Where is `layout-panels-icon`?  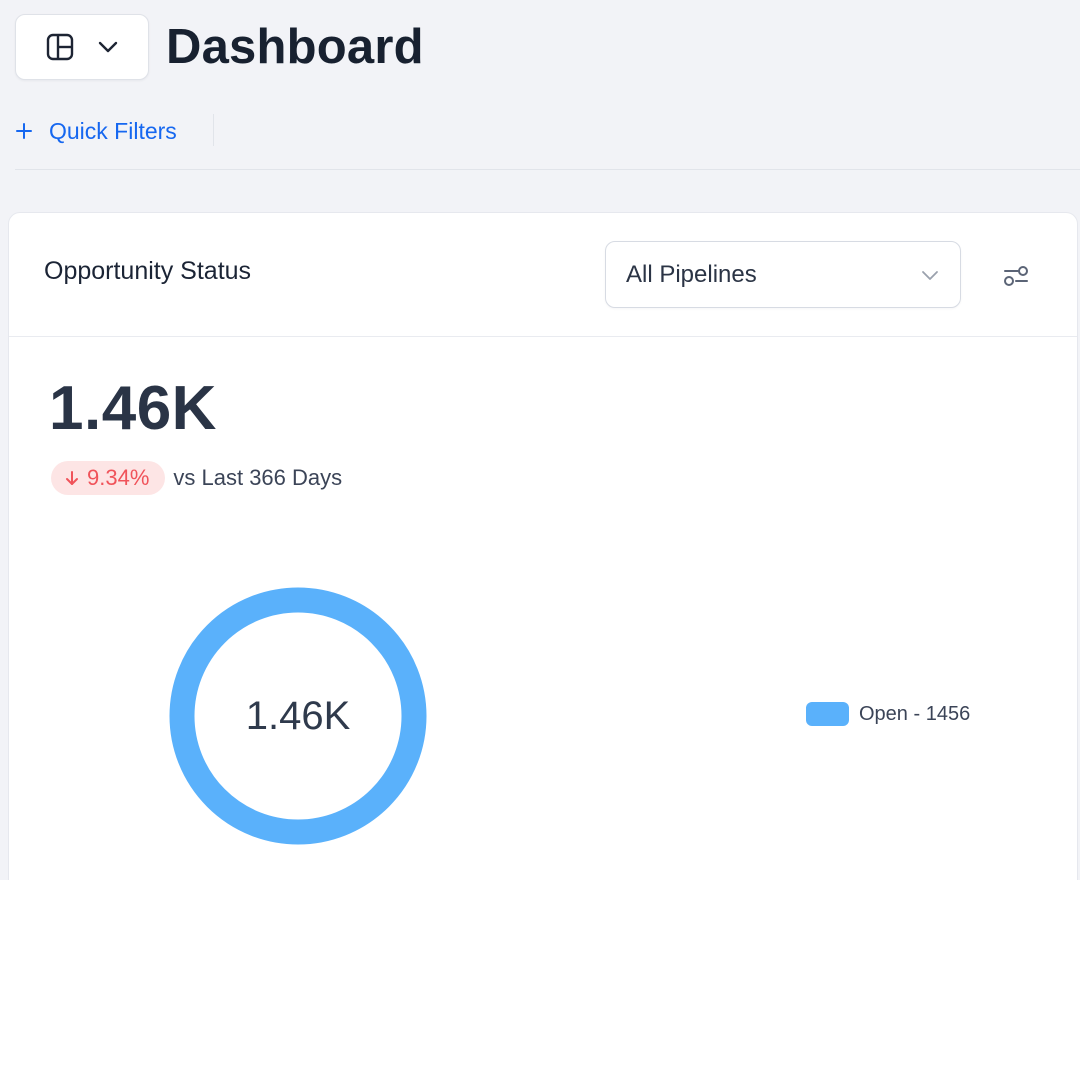
layout-panels-icon is located at coordinates (60, 47).